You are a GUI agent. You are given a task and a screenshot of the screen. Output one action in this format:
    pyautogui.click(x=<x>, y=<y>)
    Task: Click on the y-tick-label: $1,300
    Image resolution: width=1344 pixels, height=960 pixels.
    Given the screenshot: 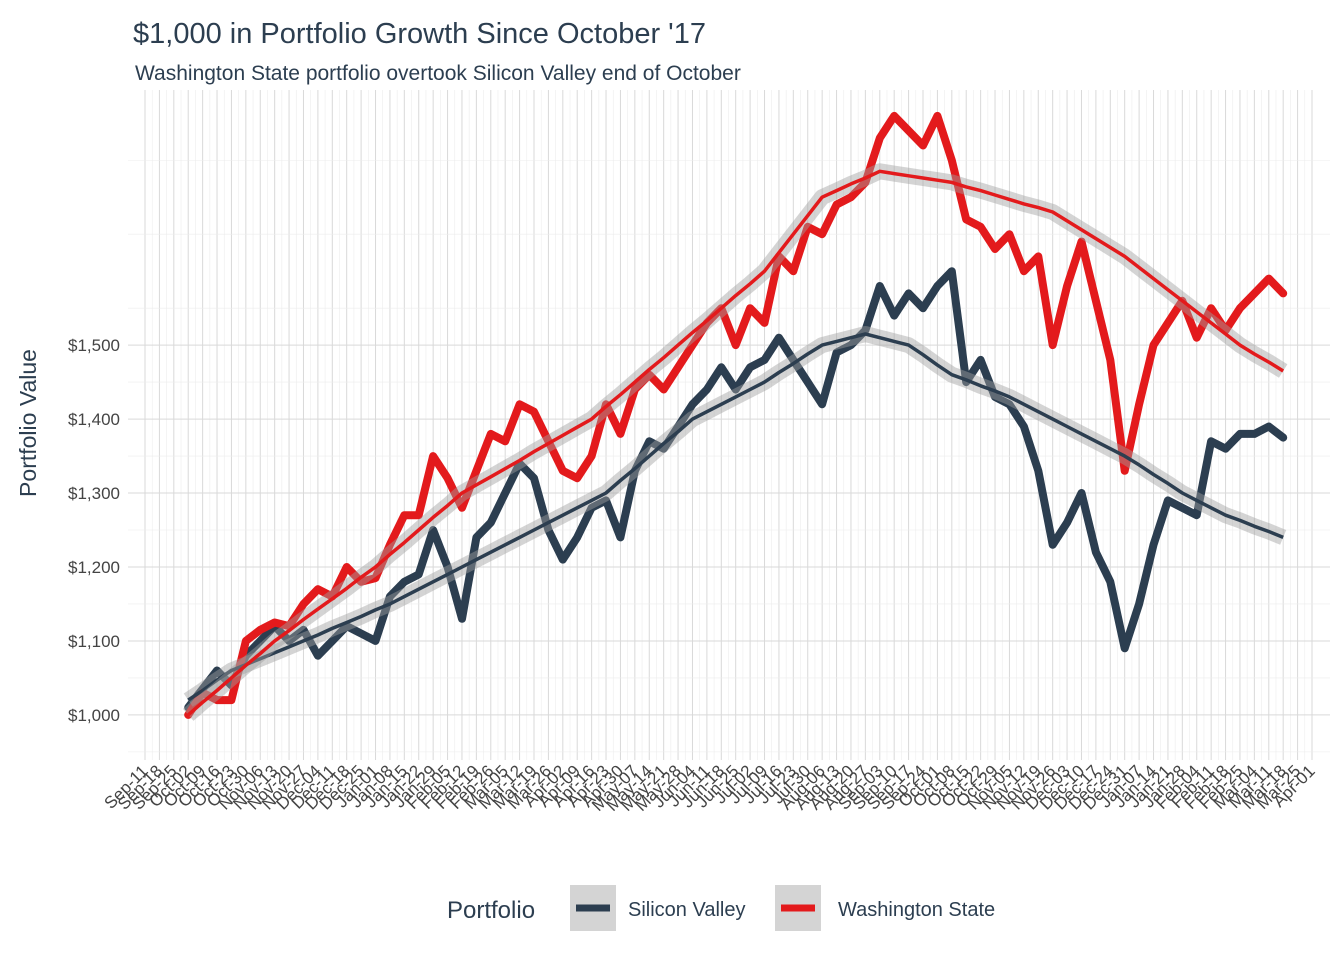 What is the action you would take?
    pyautogui.click(x=94, y=493)
    